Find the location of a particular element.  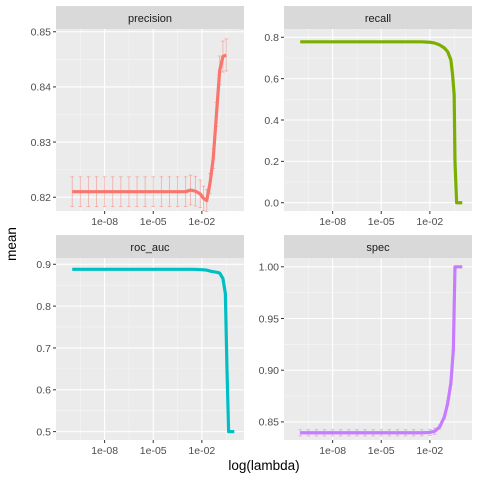

facet-strip-label: roc_auc is located at coordinates (150, 248).